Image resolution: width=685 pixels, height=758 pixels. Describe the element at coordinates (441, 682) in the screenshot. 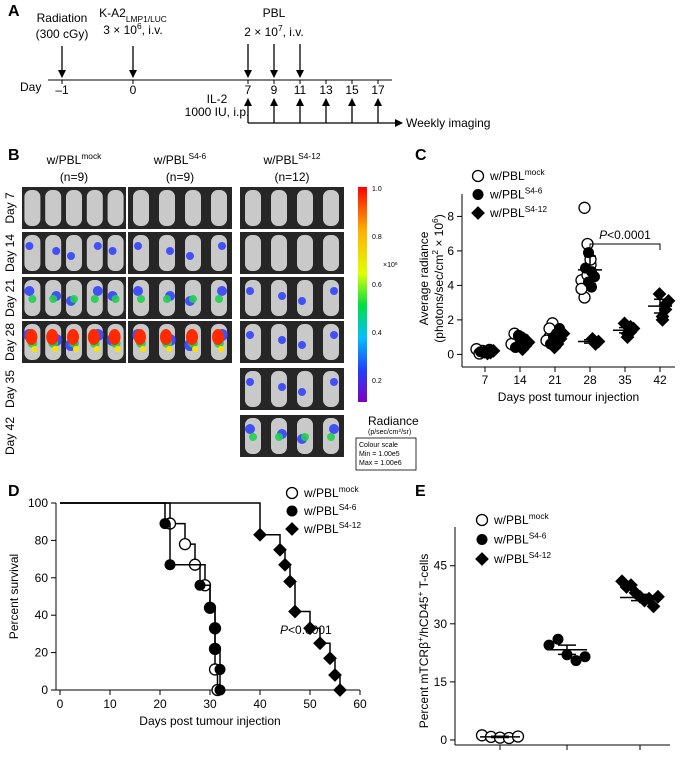

I see `y-tick-label: 15` at that location.